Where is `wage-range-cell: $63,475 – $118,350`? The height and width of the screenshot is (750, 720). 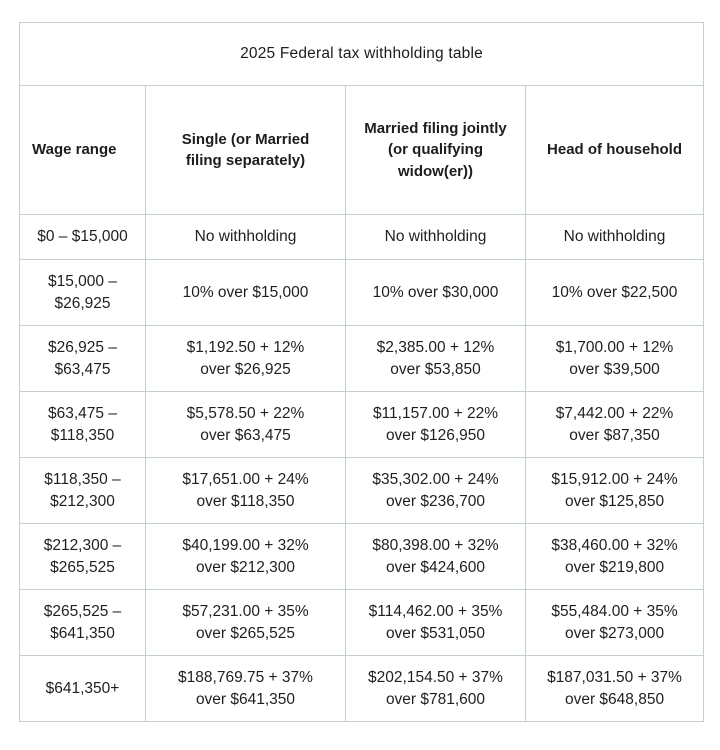
wage-range-cell: $63,475 – $118,350 is located at coordinates (82, 424).